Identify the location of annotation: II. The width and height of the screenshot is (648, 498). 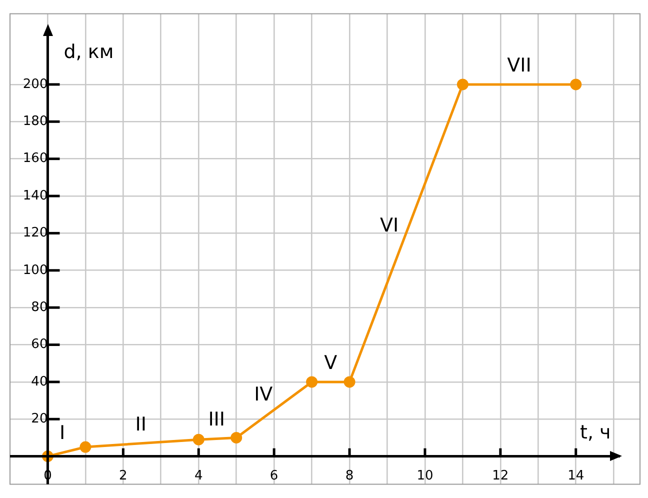
(140, 424).